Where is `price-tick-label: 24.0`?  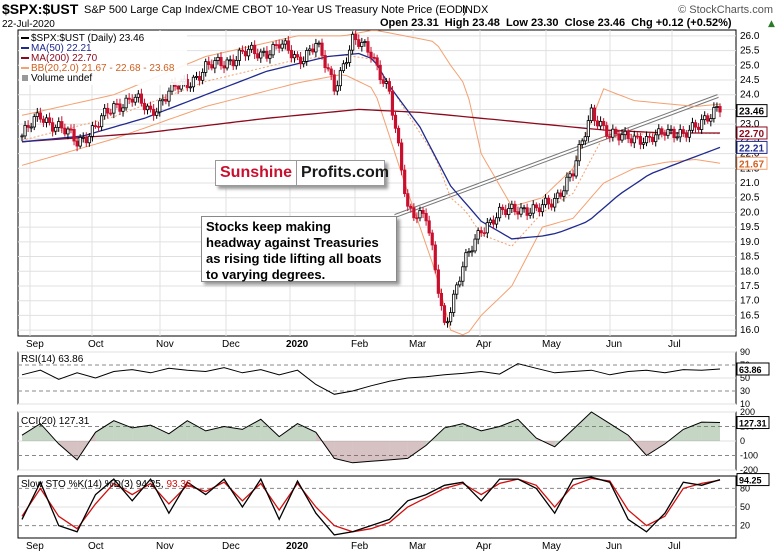
price-tick-label: 24.0 is located at coordinates (750, 95).